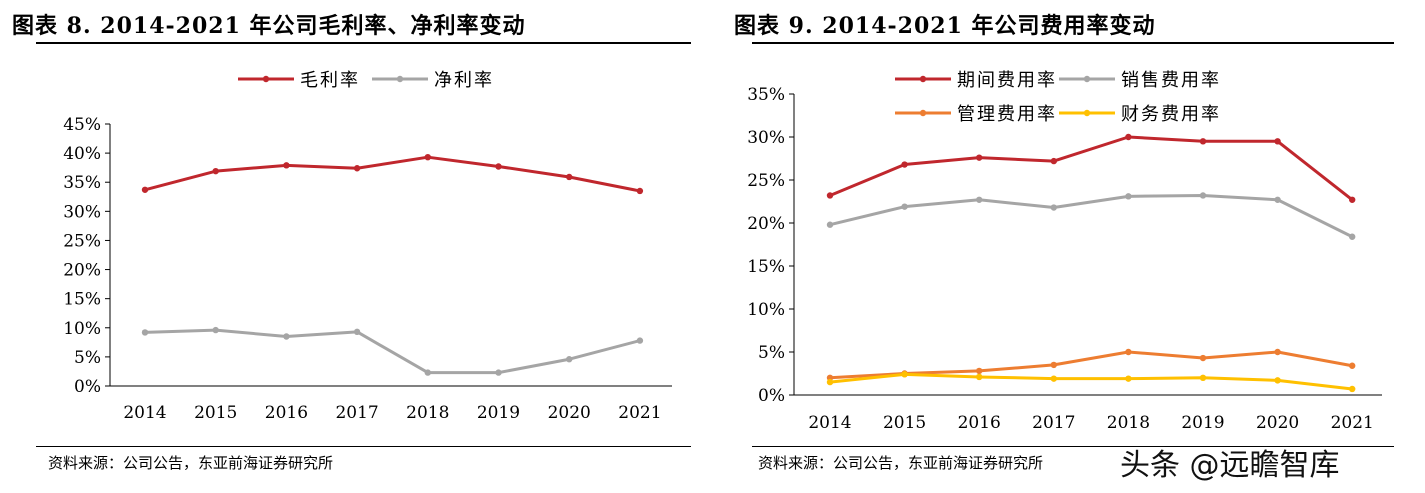 Image resolution: width=1425 pixels, height=493 pixels. Describe the element at coordinates (464, 80) in the screenshot. I see `legend-label: 净利率` at that location.